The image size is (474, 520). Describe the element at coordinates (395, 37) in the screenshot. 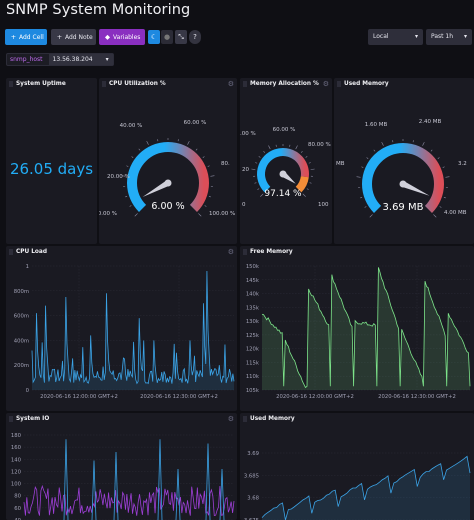

I see `timezone-dropdown: Local ▾` at that location.